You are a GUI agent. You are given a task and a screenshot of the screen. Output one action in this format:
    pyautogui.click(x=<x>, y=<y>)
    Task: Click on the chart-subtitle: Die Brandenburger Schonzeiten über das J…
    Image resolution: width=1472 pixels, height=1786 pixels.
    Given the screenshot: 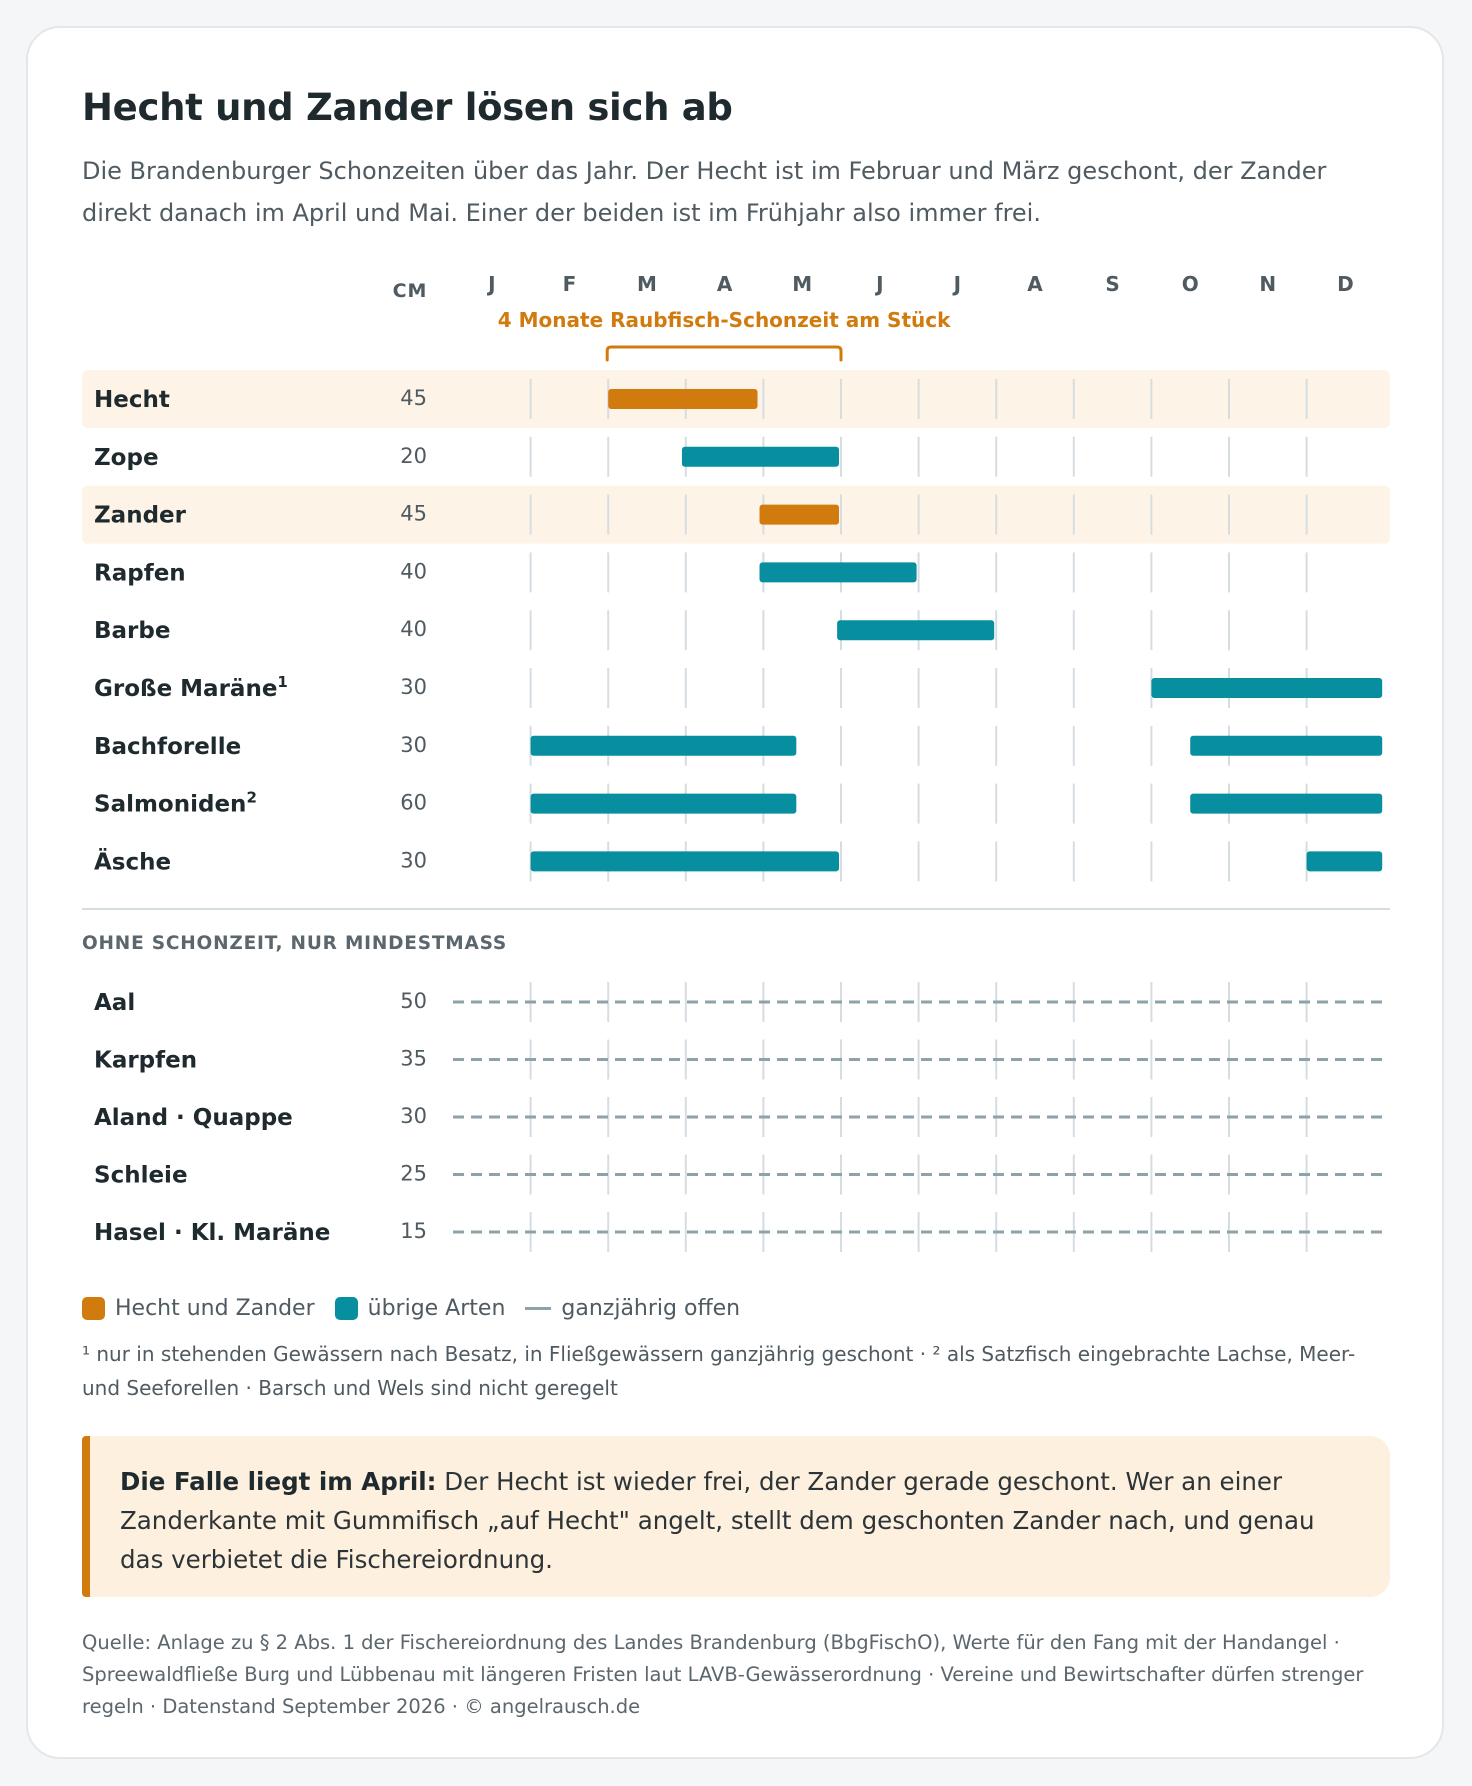 What is the action you would take?
    pyautogui.click(x=704, y=192)
    